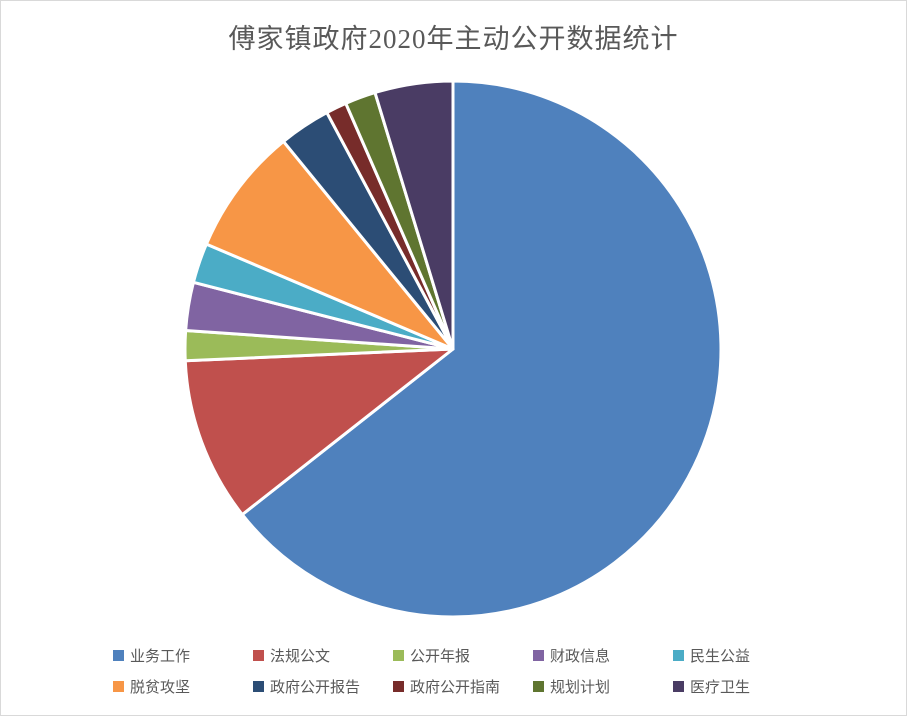  Describe the element at coordinates (720, 656) in the screenshot. I see `legend-label-4: 民生公益` at that location.